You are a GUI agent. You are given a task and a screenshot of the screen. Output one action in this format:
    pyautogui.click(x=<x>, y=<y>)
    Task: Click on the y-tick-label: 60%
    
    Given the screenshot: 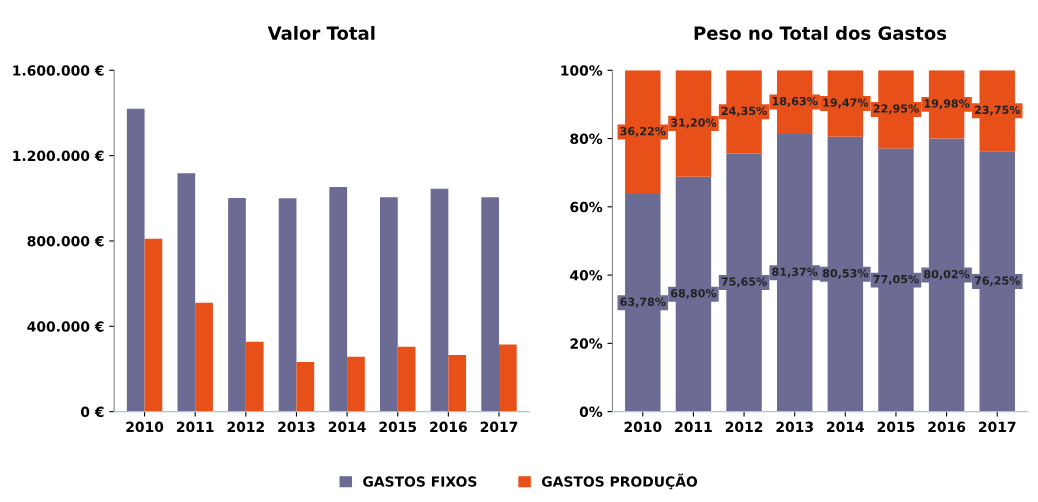 What is the action you would take?
    pyautogui.click(x=586, y=207)
    